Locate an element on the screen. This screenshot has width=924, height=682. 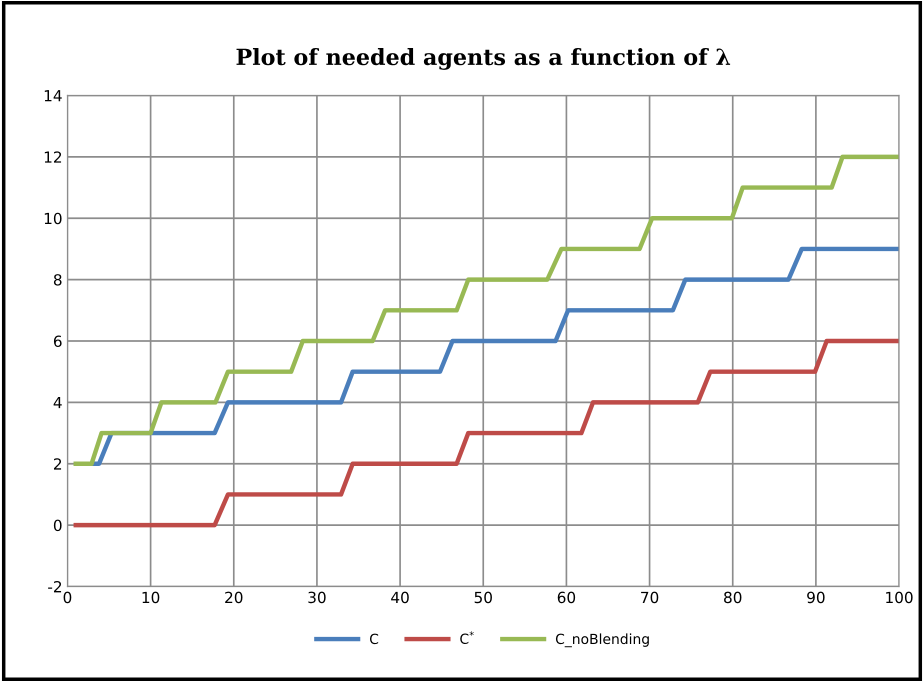
y-tick-label: 0 is located at coordinates (58, 526).